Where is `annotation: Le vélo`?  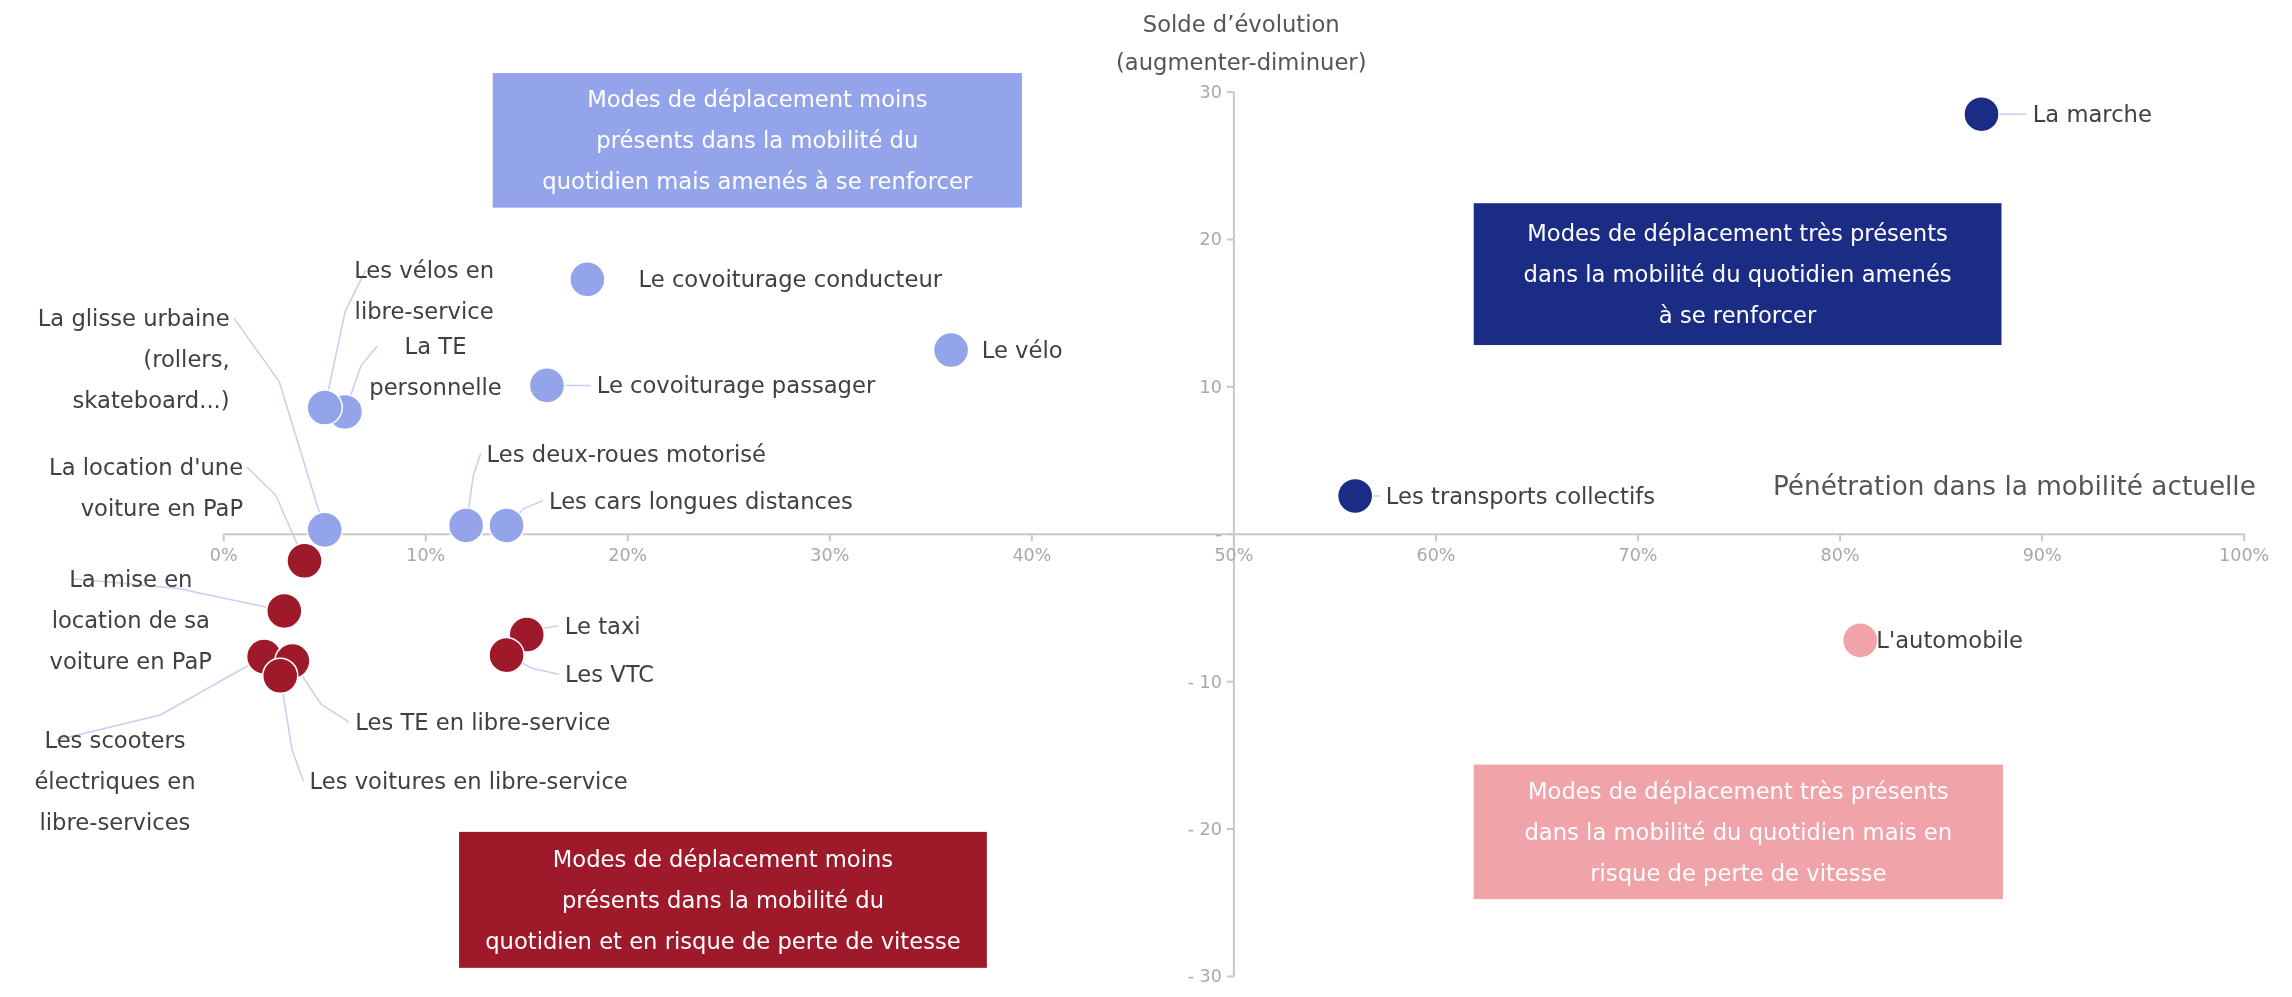
annotation: Le vélo is located at coordinates (1022, 349).